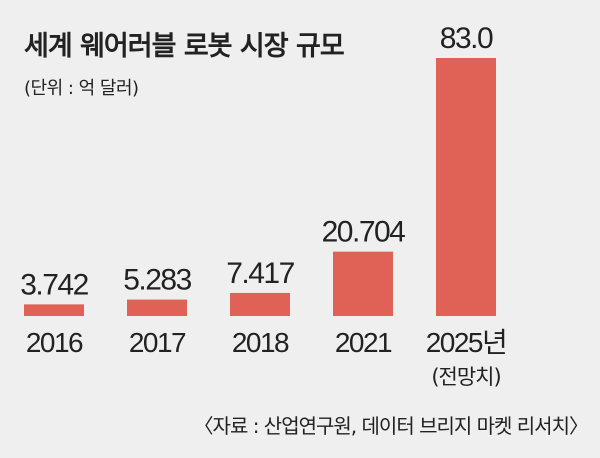 This screenshot has width=600, height=458. What do you see at coordinates (54, 310) in the screenshot?
I see `bar-2016` at bounding box center [54, 310].